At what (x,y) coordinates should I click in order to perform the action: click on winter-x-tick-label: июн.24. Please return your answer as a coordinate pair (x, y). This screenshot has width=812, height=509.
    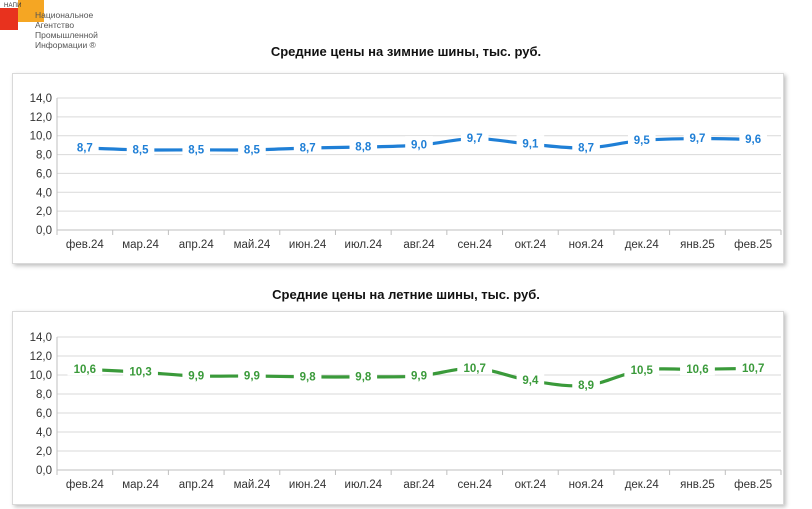
    Looking at the image, I should click on (308, 245).